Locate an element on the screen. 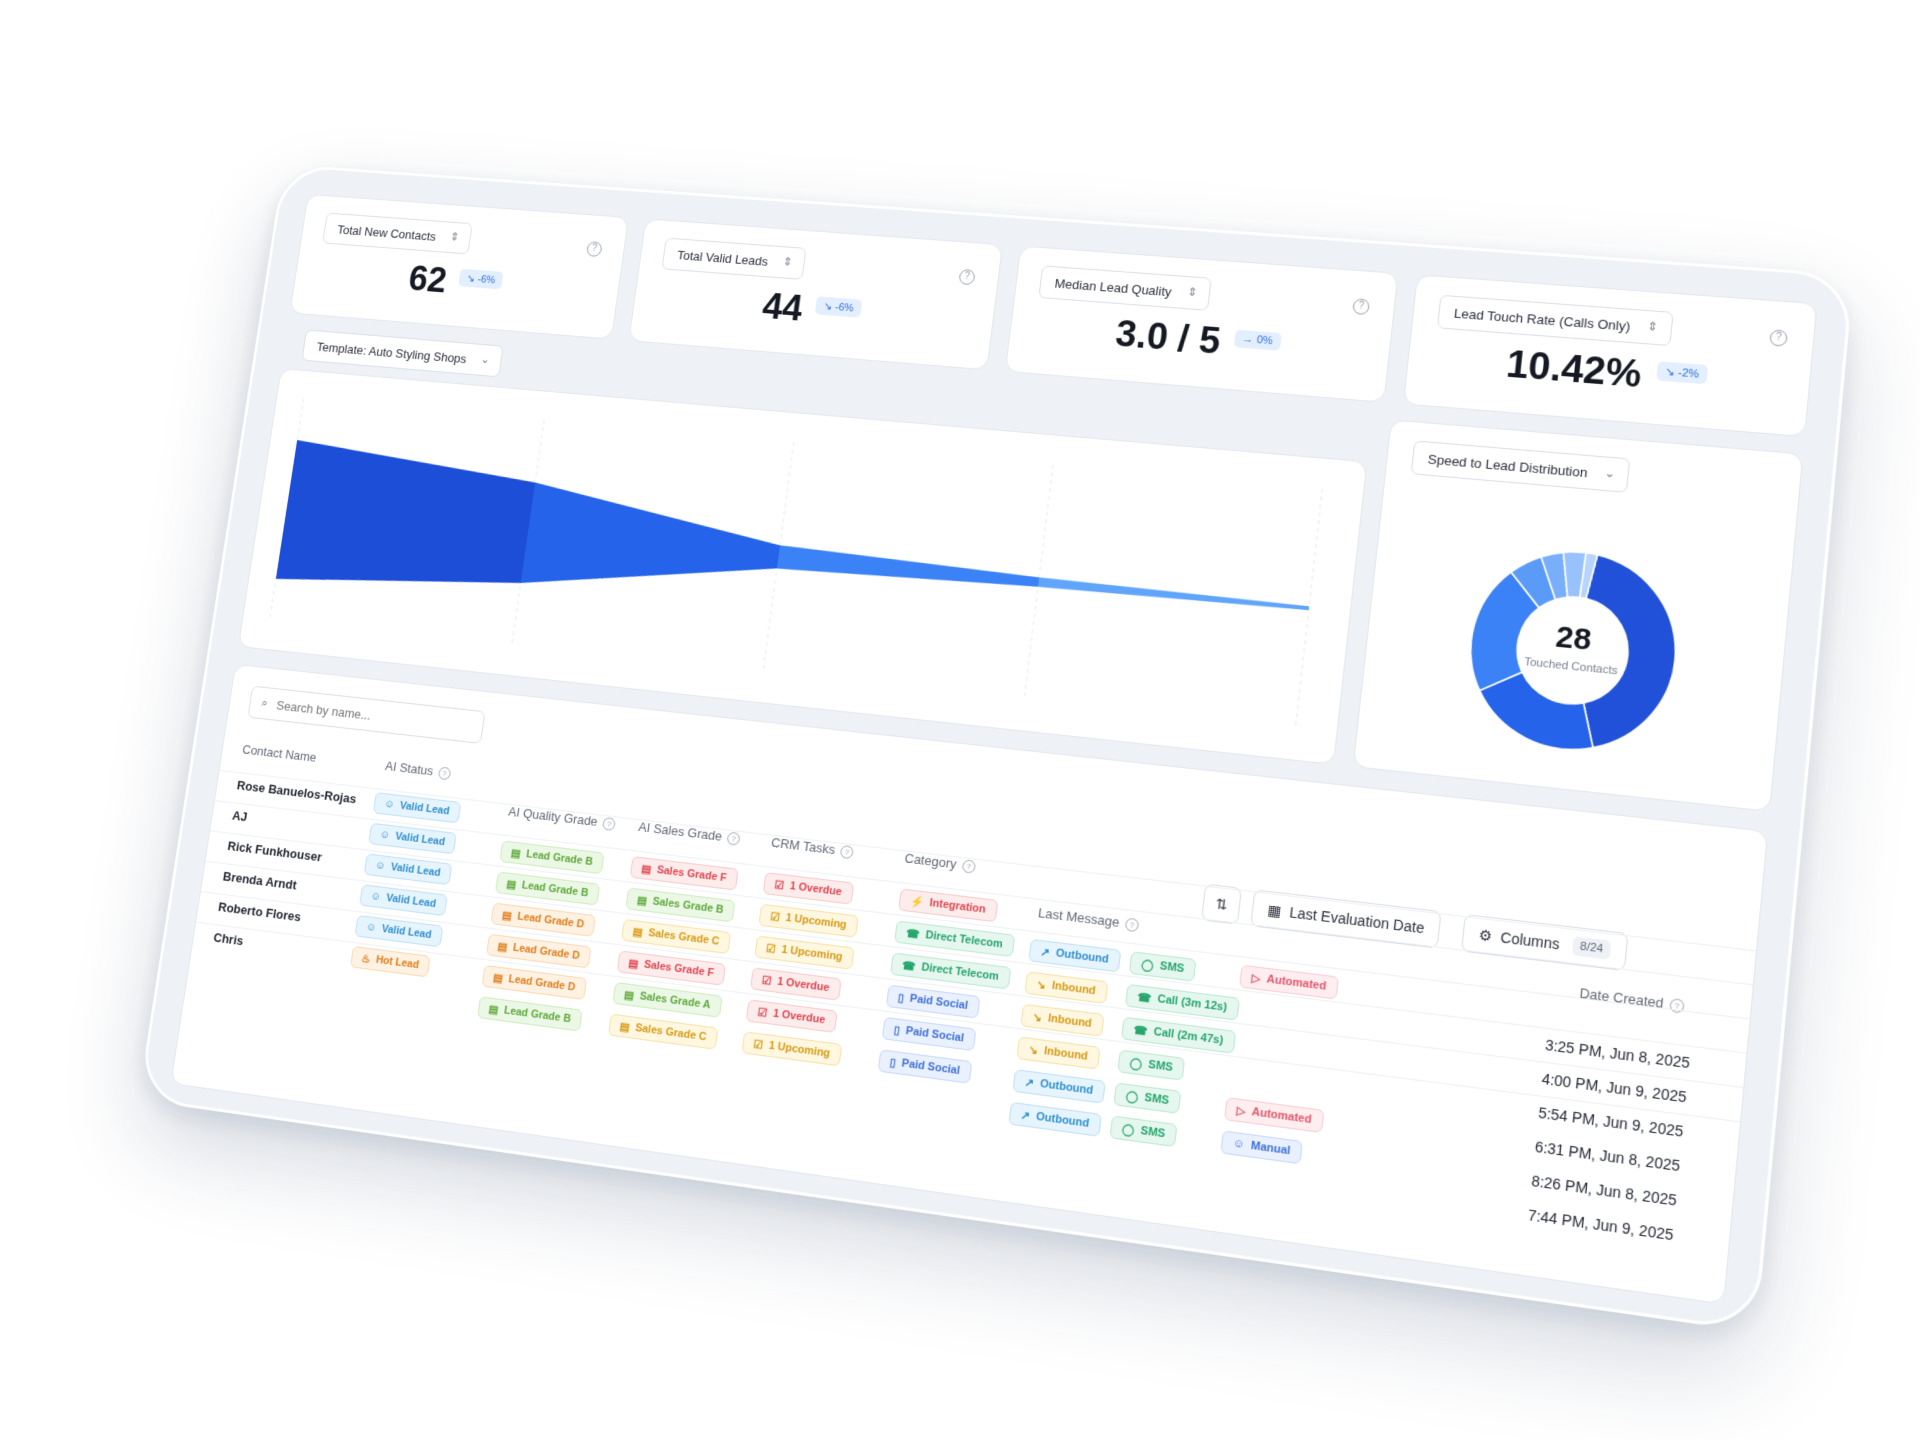  contact-name: Brenda Arndt is located at coordinates (260, 881).